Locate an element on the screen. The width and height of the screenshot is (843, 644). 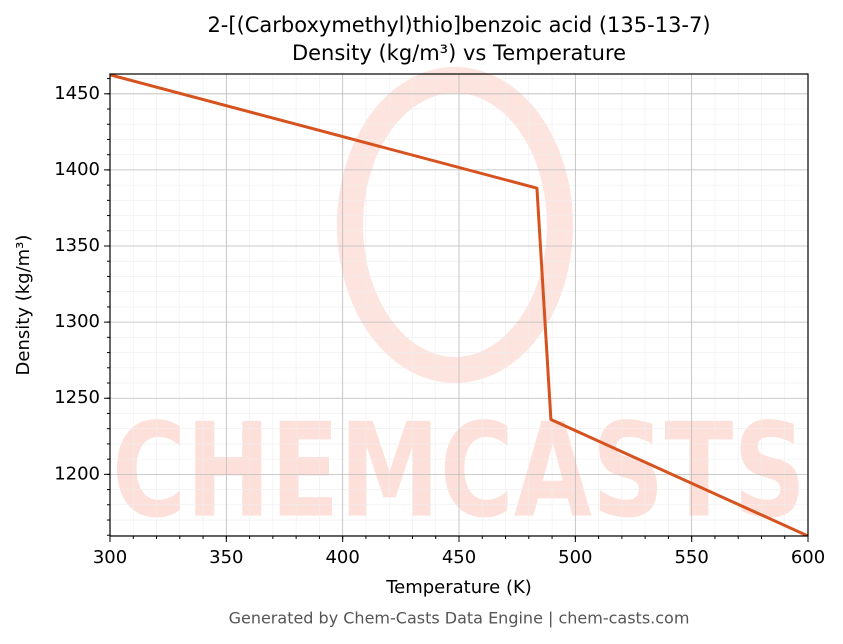
x-tick-label: 300 is located at coordinates (110, 557).